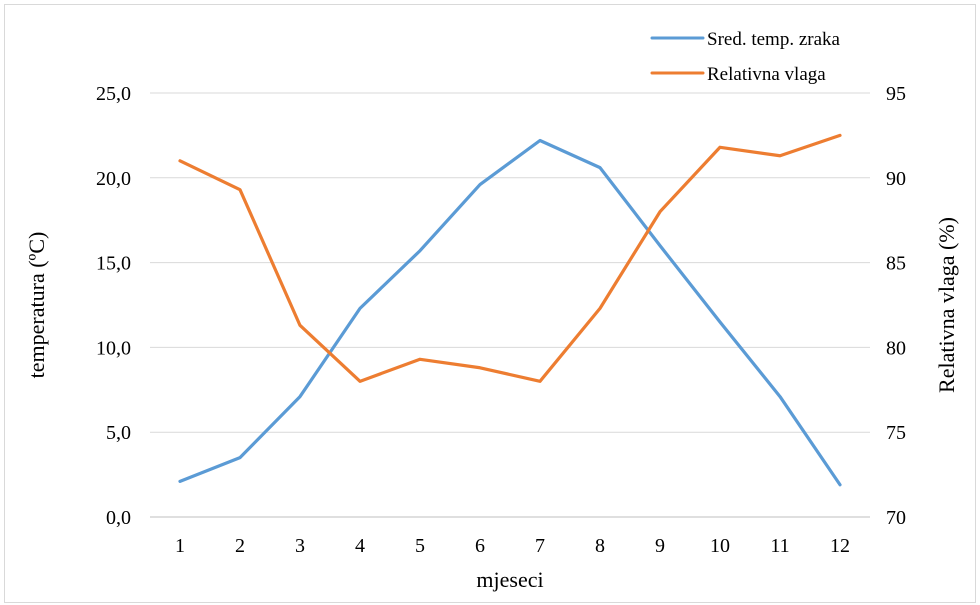  Describe the element at coordinates (779, 546) in the screenshot. I see `x-tick-label: 11` at that location.